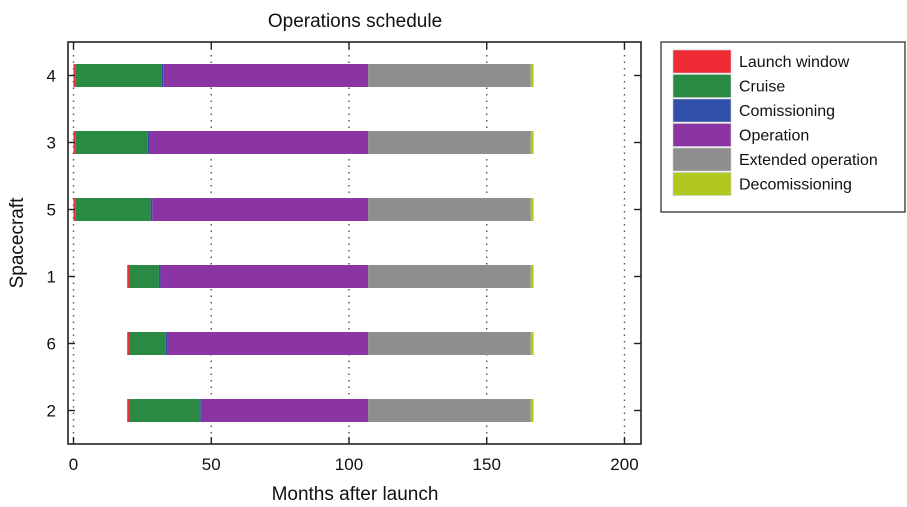  I want to click on y-tick-label-1: 1, so click(51, 277).